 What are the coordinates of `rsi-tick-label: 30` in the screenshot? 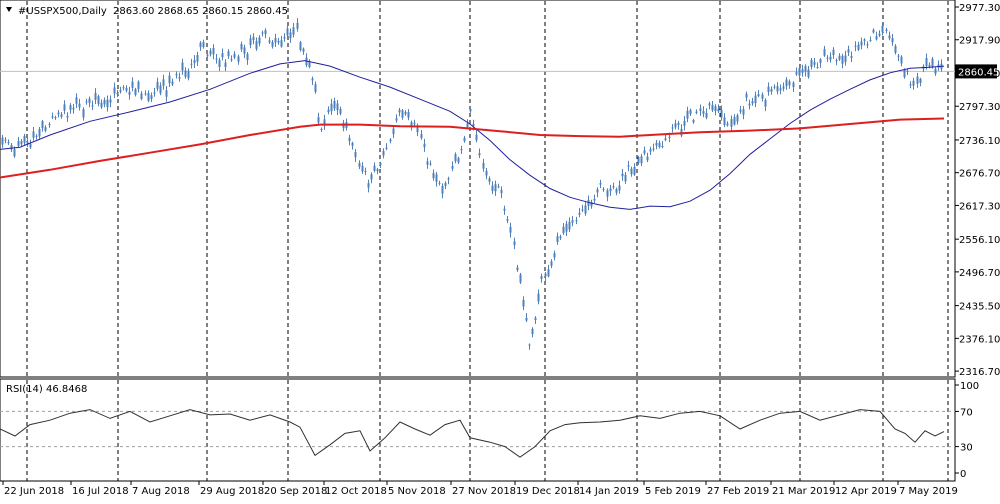 It's located at (966, 448).